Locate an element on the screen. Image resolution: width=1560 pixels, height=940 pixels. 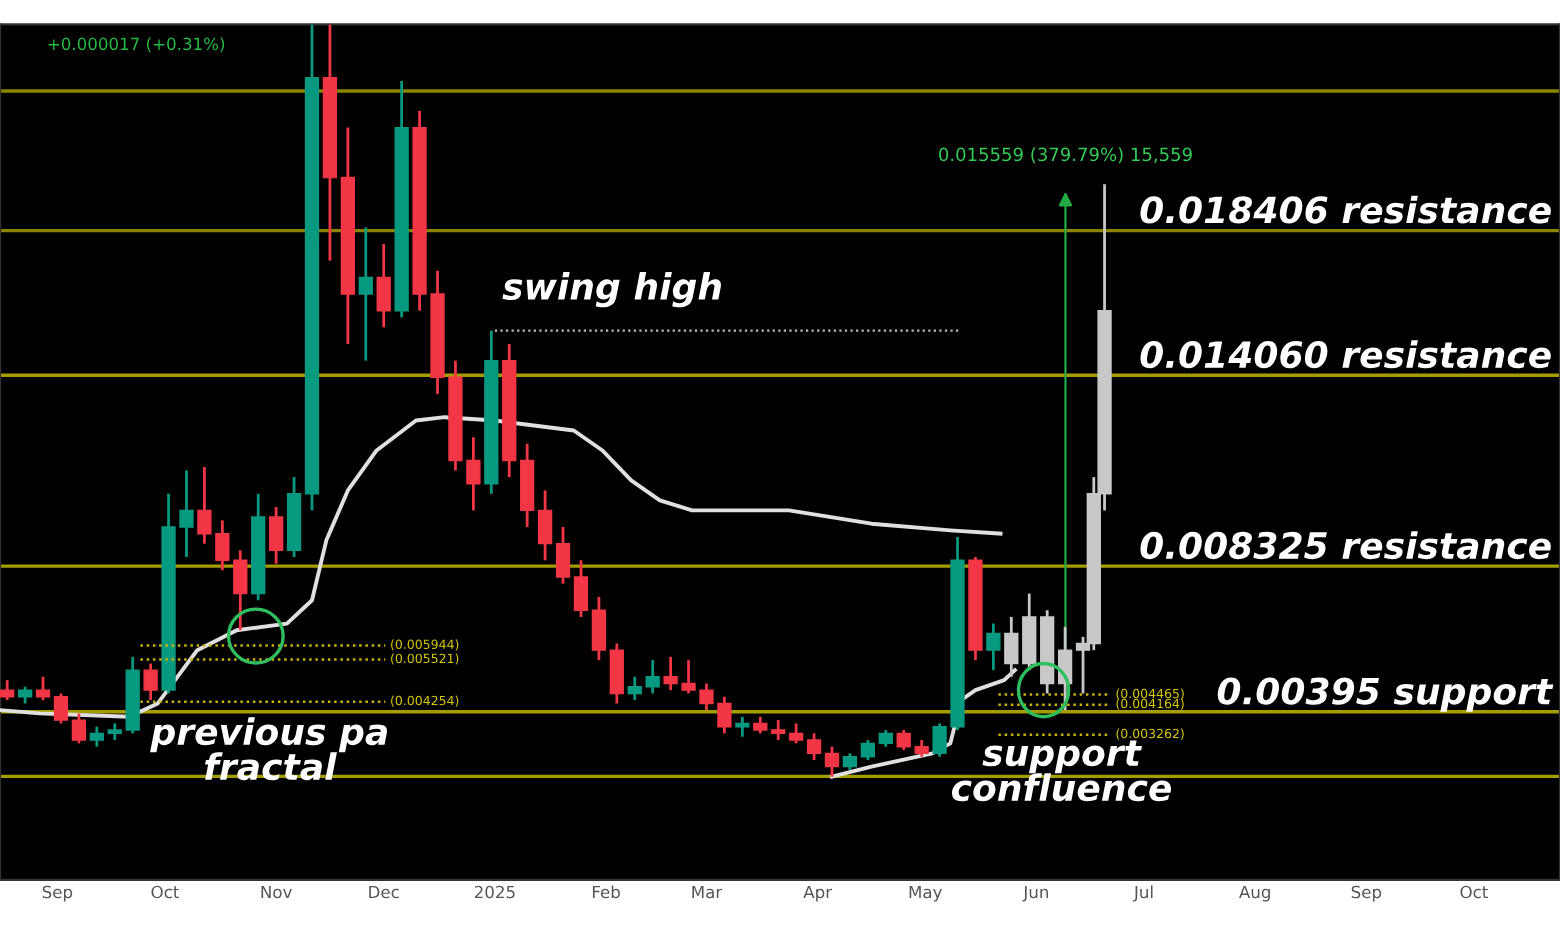
x-tick-label: Feb is located at coordinates (606, 892).